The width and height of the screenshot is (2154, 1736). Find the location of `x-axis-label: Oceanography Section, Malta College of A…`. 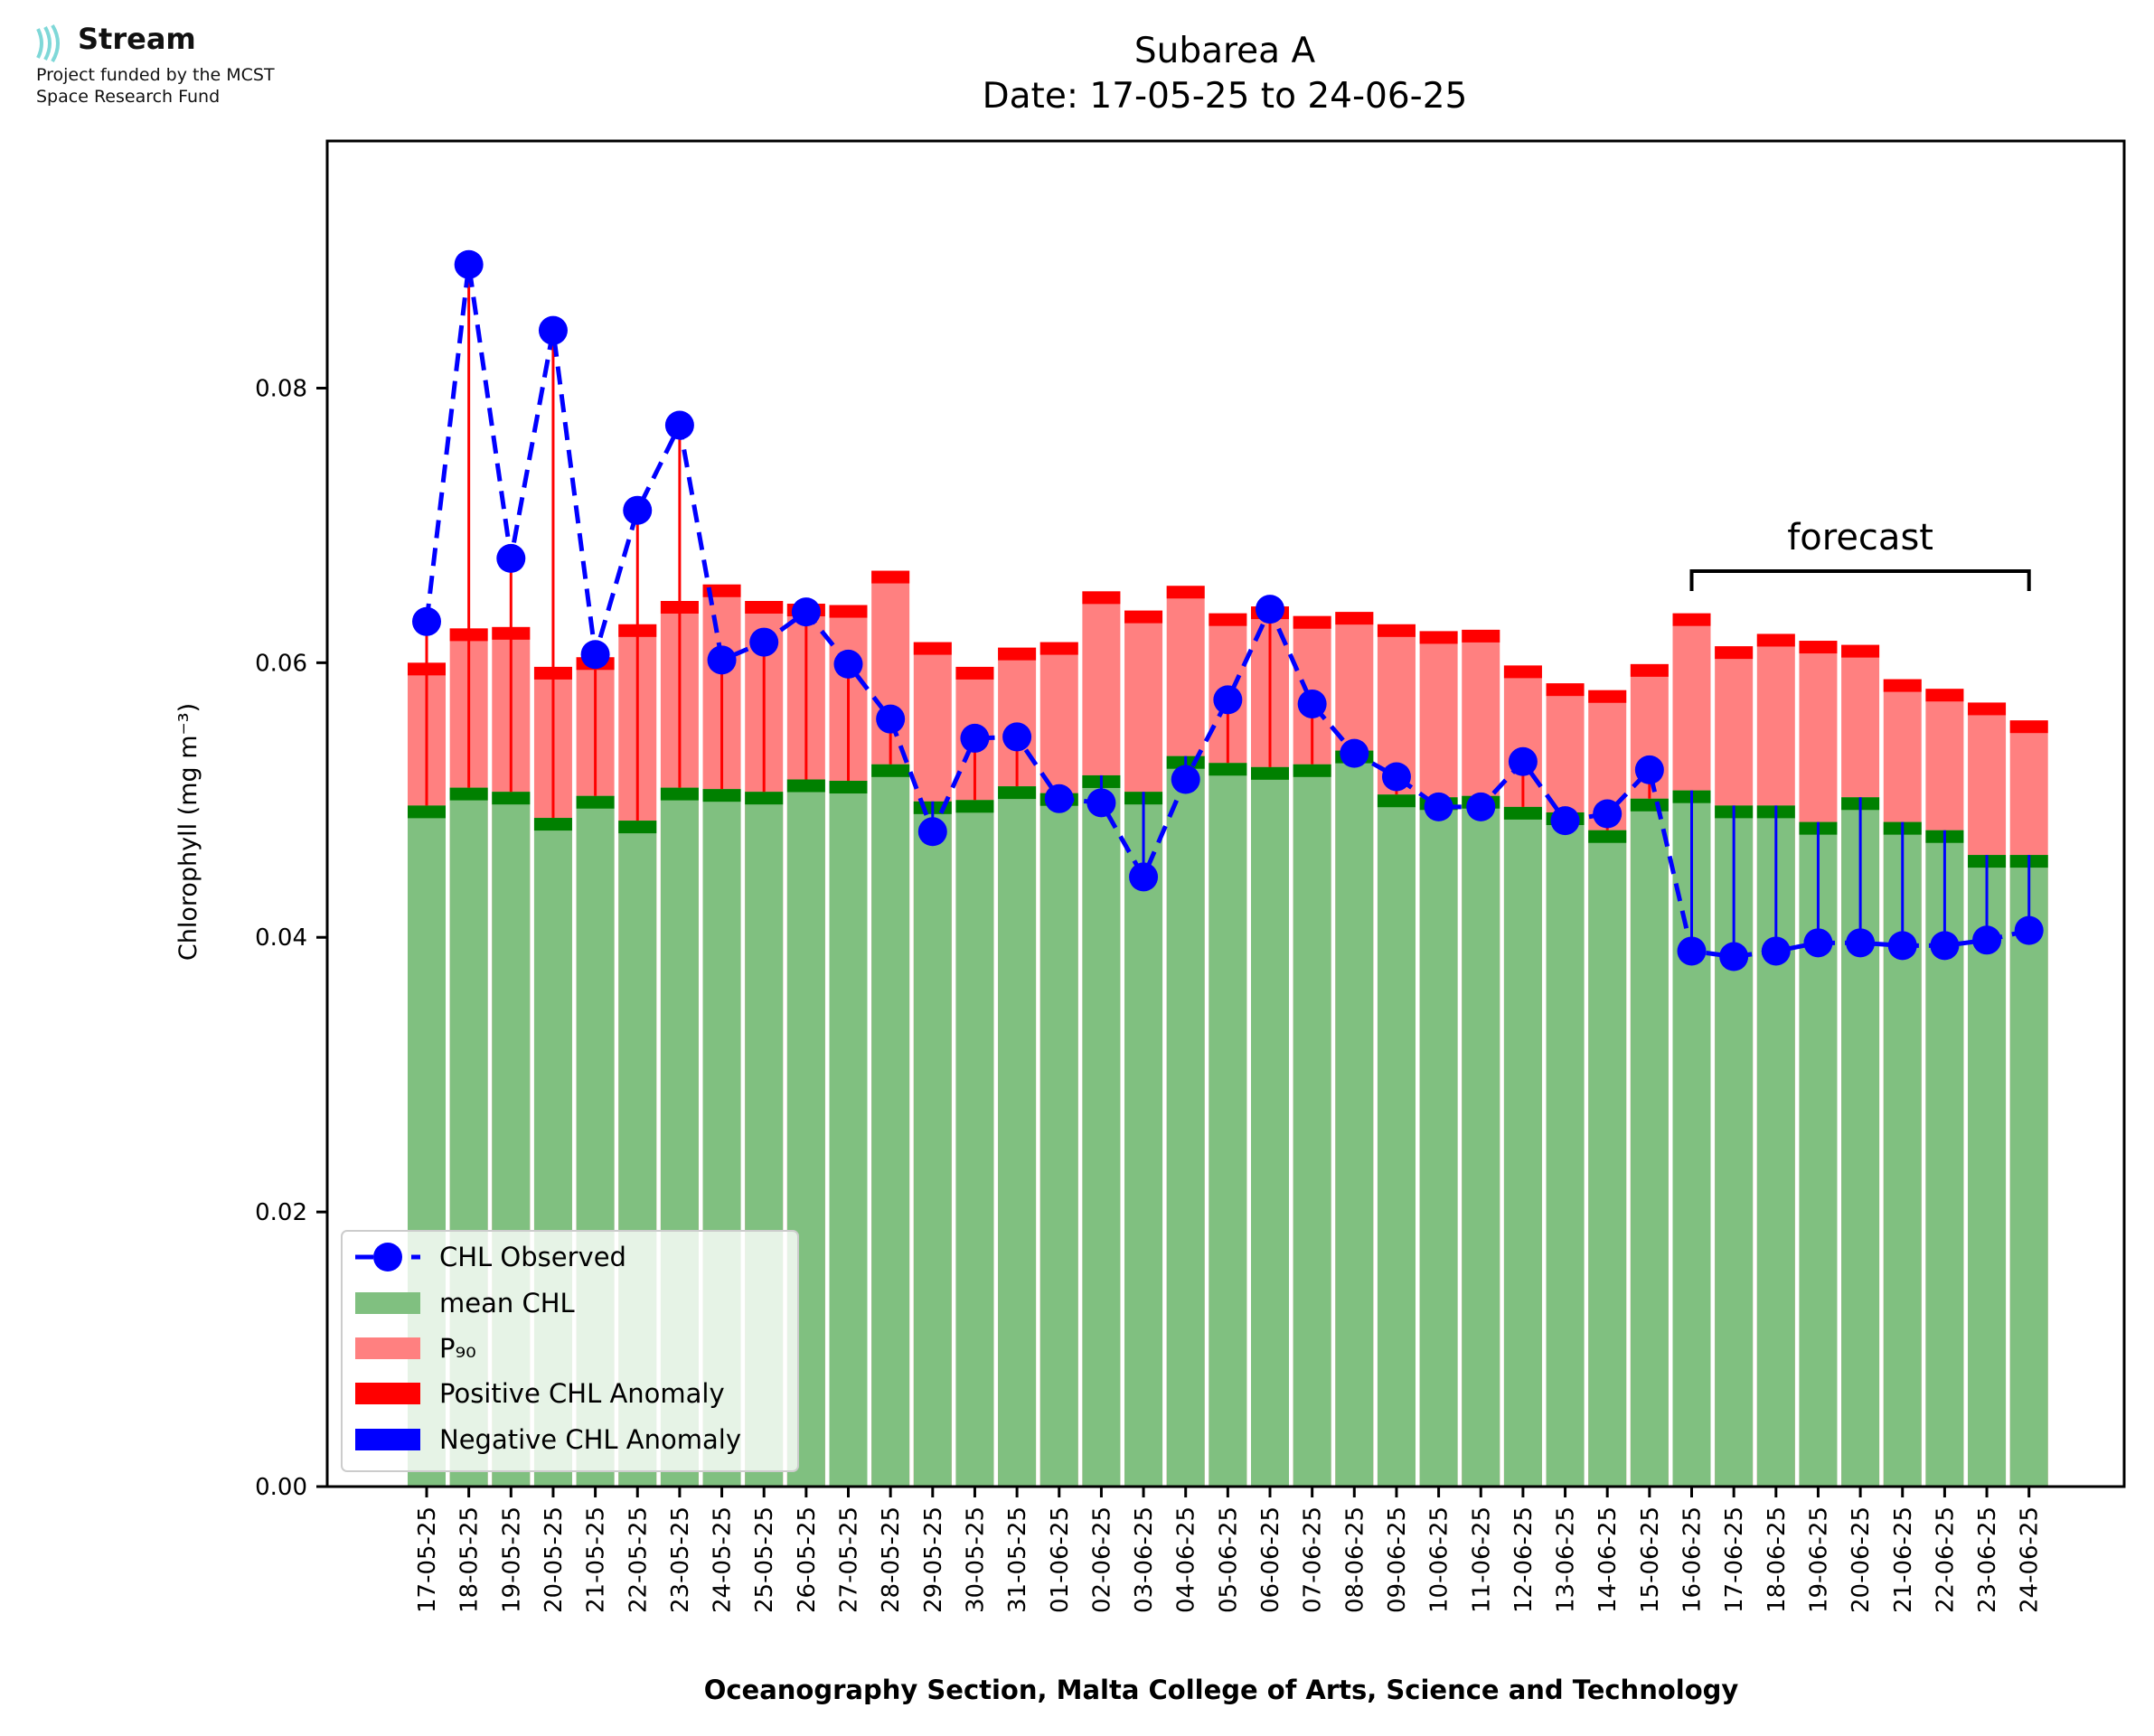

x-axis-label: Oceanography Section, Malta College of A… is located at coordinates (1221, 1690).